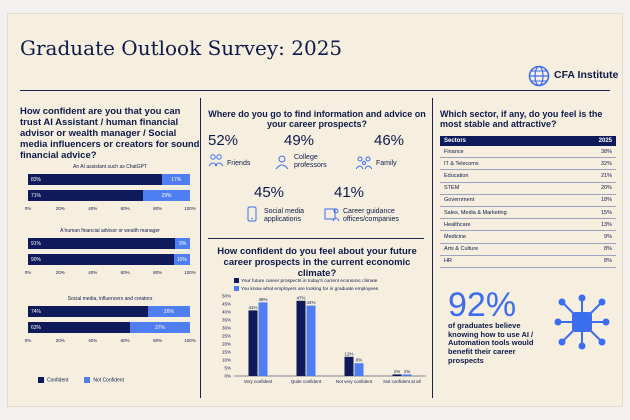  Describe the element at coordinates (407, 371) in the screenshot. I see `bar-value-label: 1%` at that location.